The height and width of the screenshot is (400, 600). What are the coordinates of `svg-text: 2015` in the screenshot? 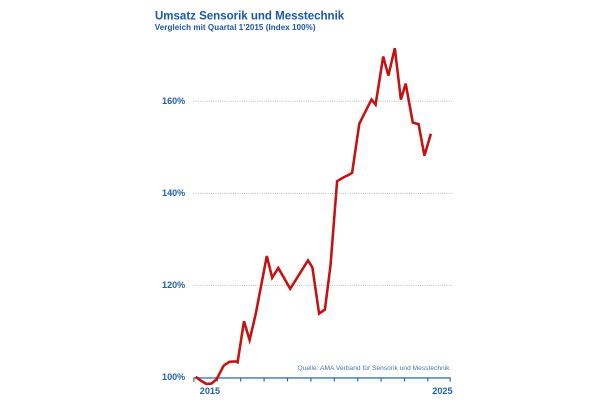 It's located at (210, 391).